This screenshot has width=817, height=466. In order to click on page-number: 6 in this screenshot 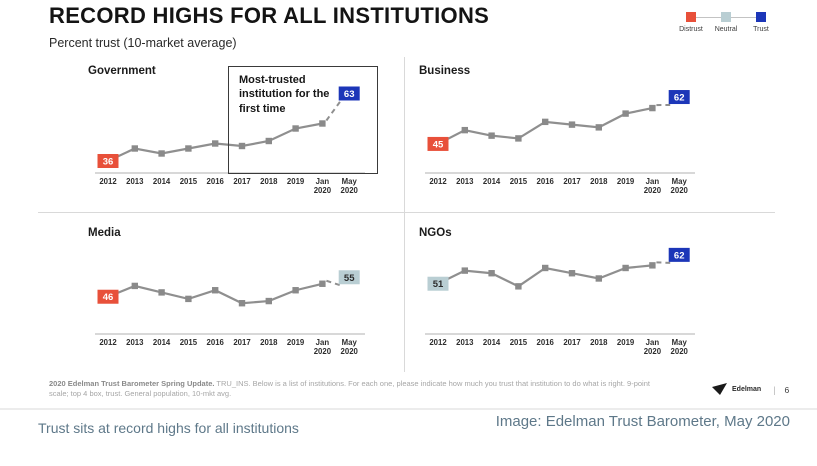, I will do `click(787, 389)`.